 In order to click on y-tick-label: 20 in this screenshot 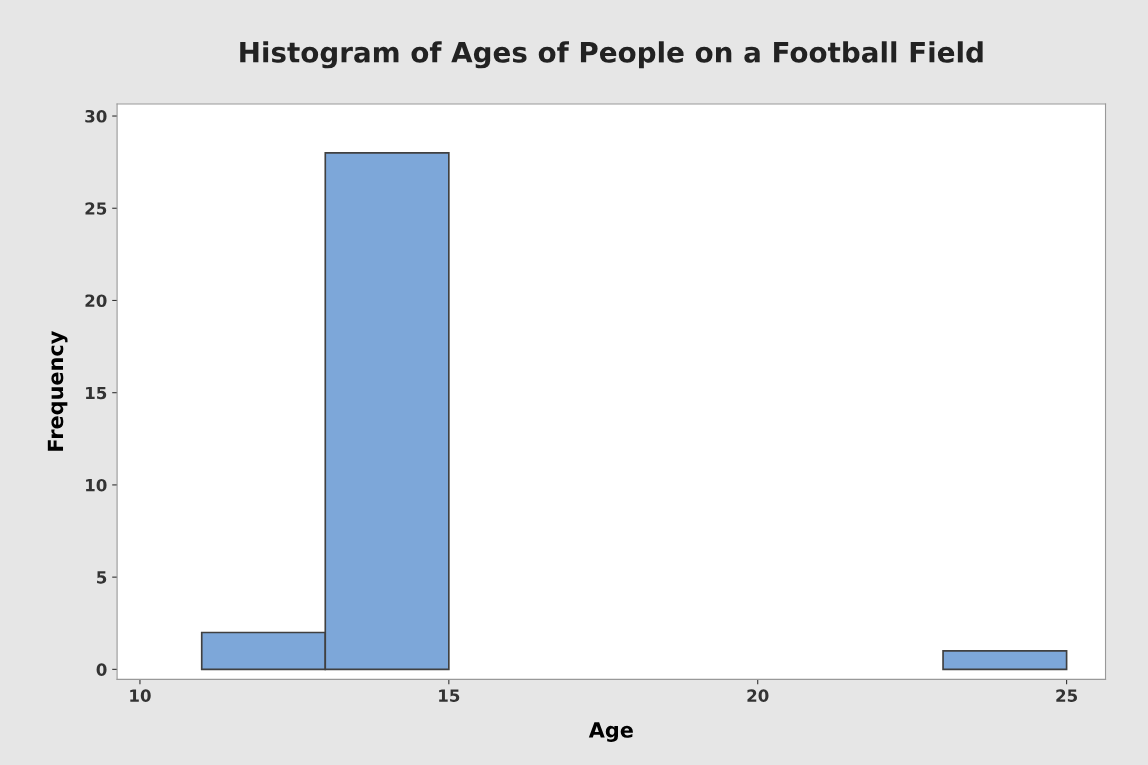, I will do `click(96, 301)`.